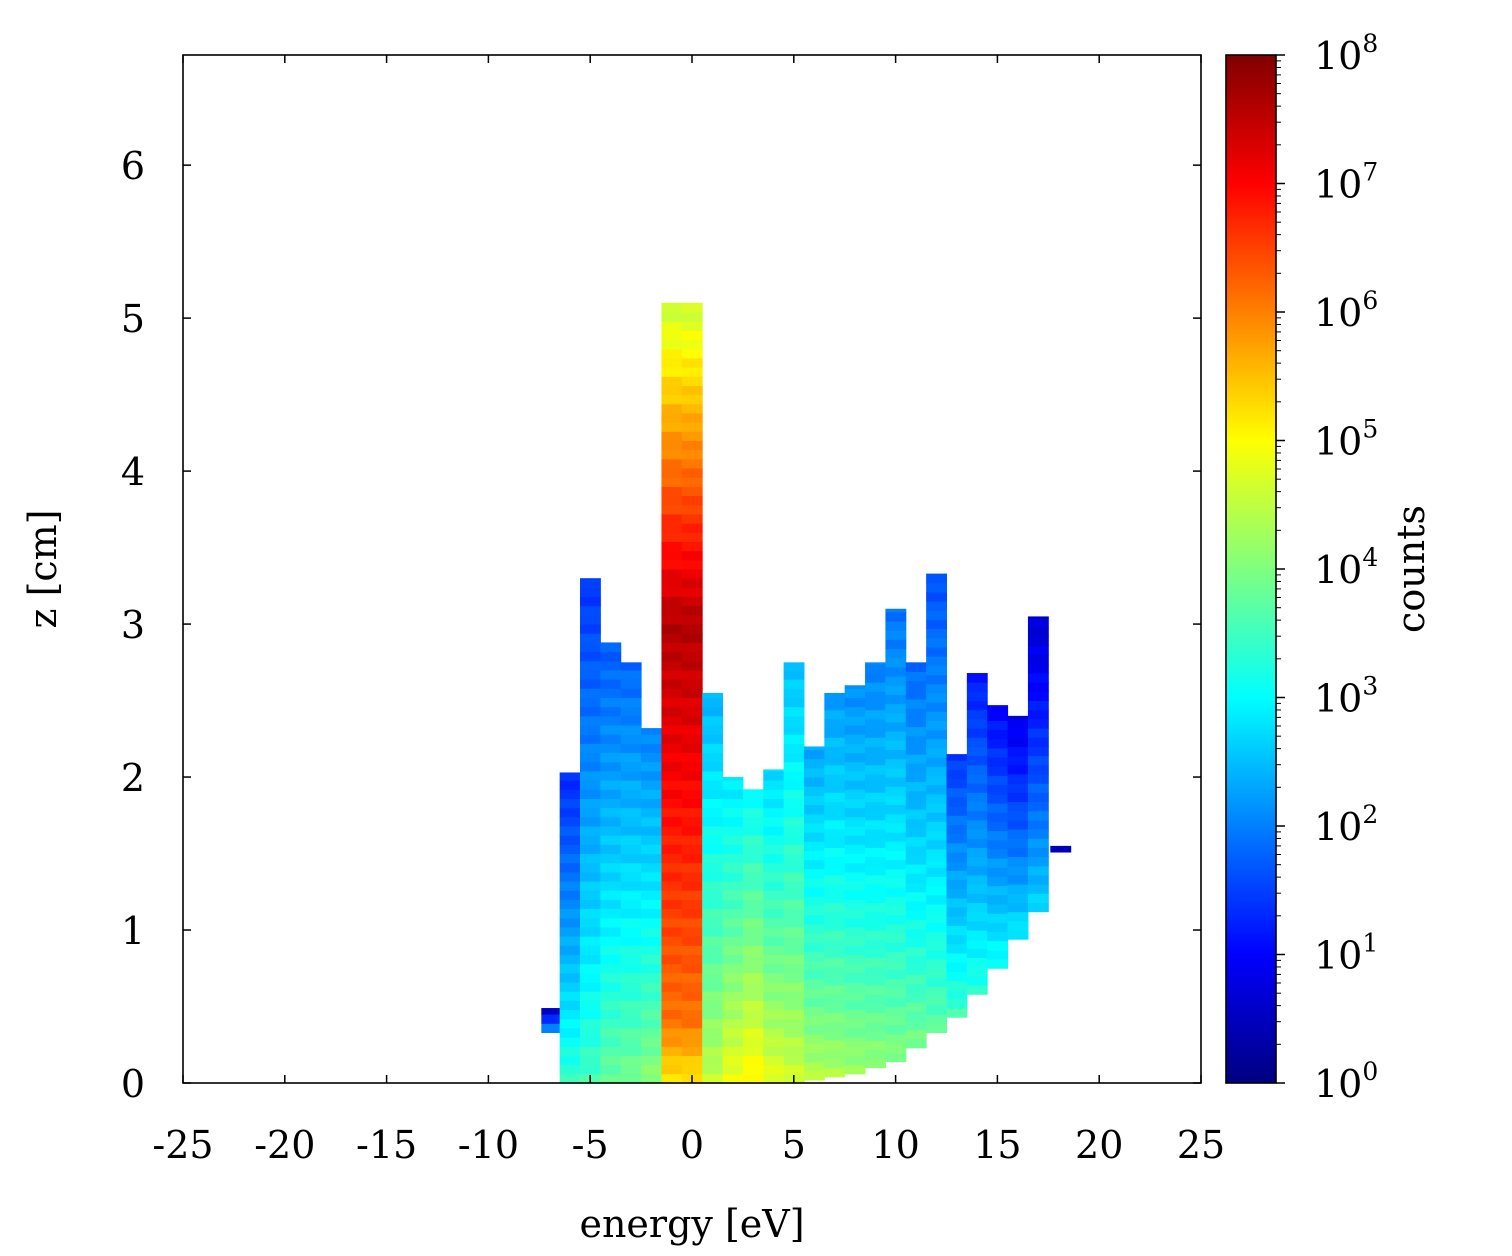 The image size is (1512, 1256). I want to click on colorbar, so click(1251, 569).